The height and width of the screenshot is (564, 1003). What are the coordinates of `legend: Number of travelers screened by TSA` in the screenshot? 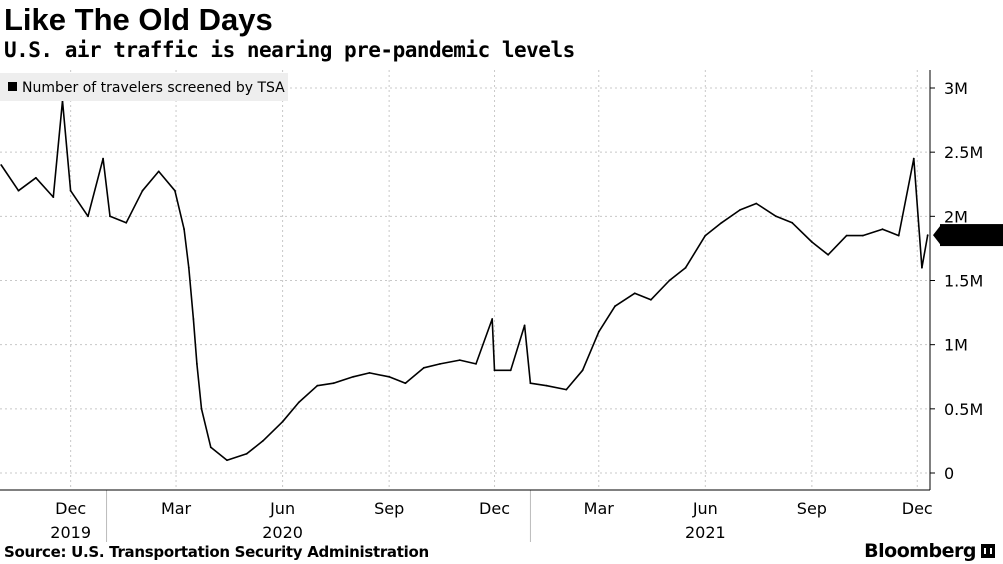 It's located at (144, 87).